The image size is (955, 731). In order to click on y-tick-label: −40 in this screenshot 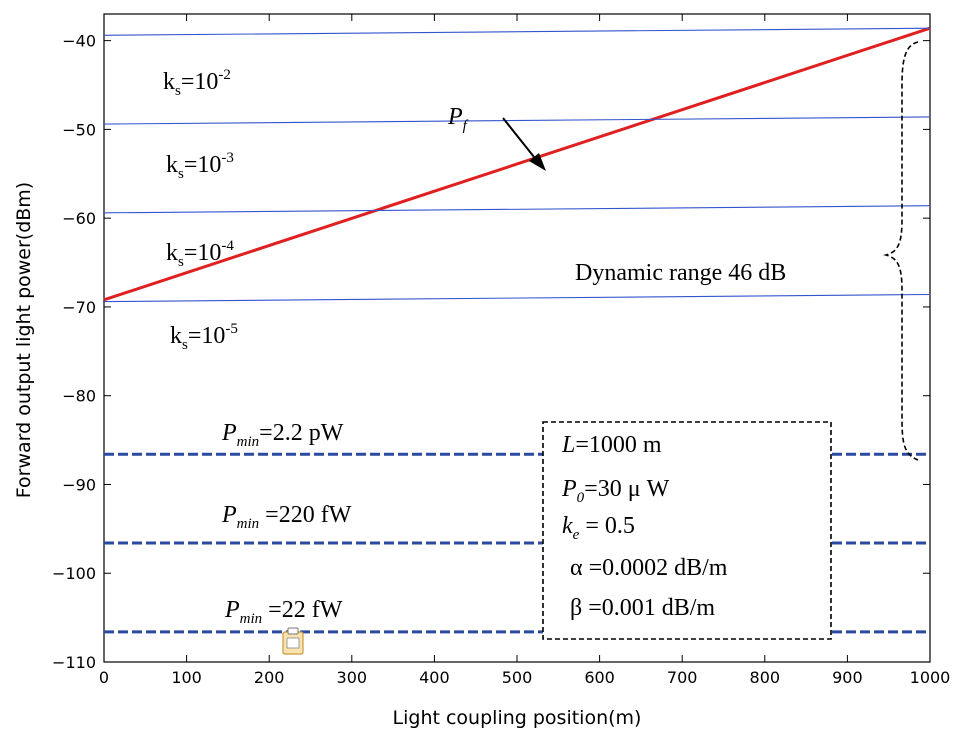, I will do `click(79, 41)`.